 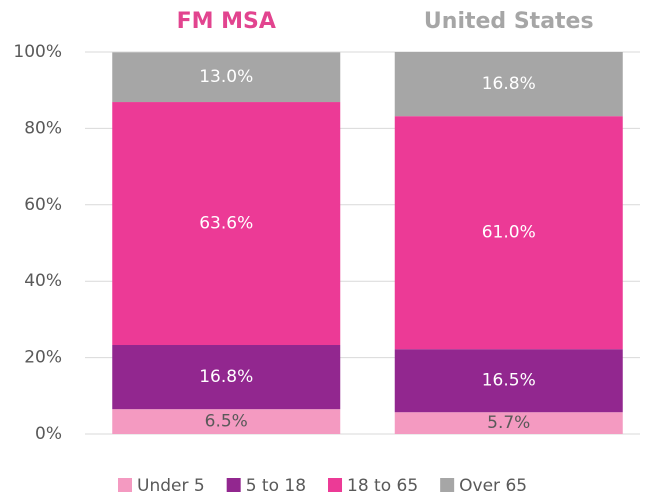 I want to click on legend-label: Under 5, so click(x=171, y=486).